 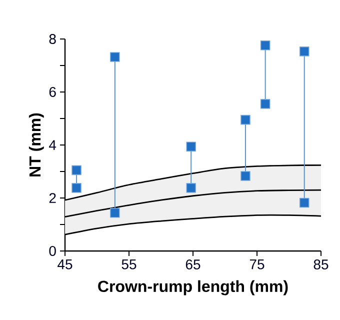 What do you see at coordinates (193, 265) in the screenshot?
I see `x-tick-label: 65` at bounding box center [193, 265].